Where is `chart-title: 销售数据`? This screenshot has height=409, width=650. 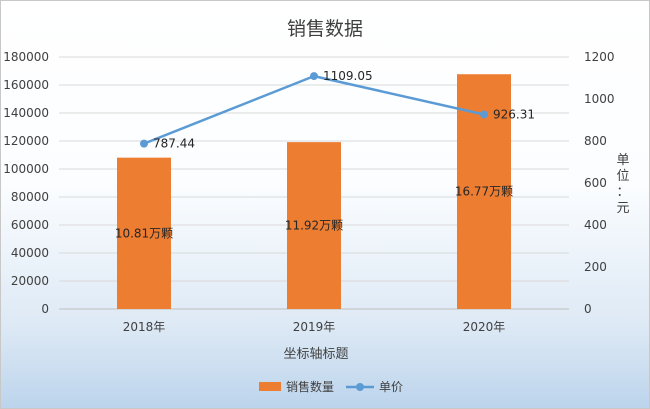
chart-title: 销售数据 is located at coordinates (325, 29).